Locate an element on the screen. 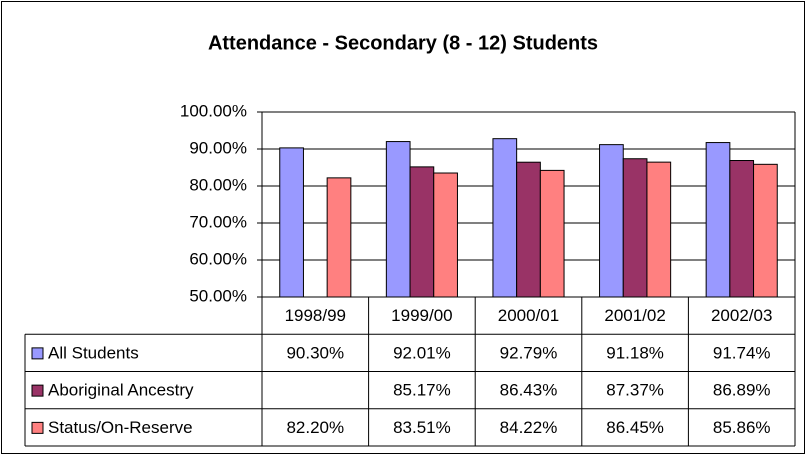 The height and width of the screenshot is (466, 807). value-label: 86.89% is located at coordinates (742, 390).